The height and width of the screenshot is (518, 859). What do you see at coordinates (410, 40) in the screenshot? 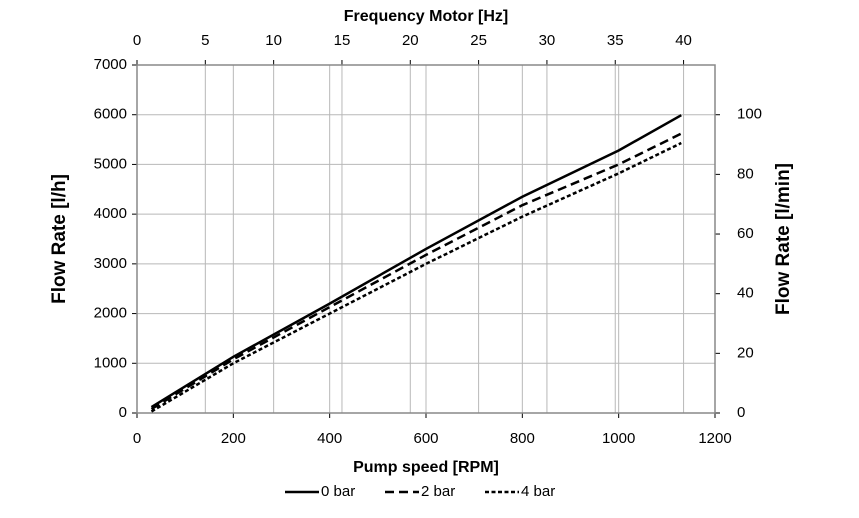
I see `x2-tick-label: 20` at bounding box center [410, 40].